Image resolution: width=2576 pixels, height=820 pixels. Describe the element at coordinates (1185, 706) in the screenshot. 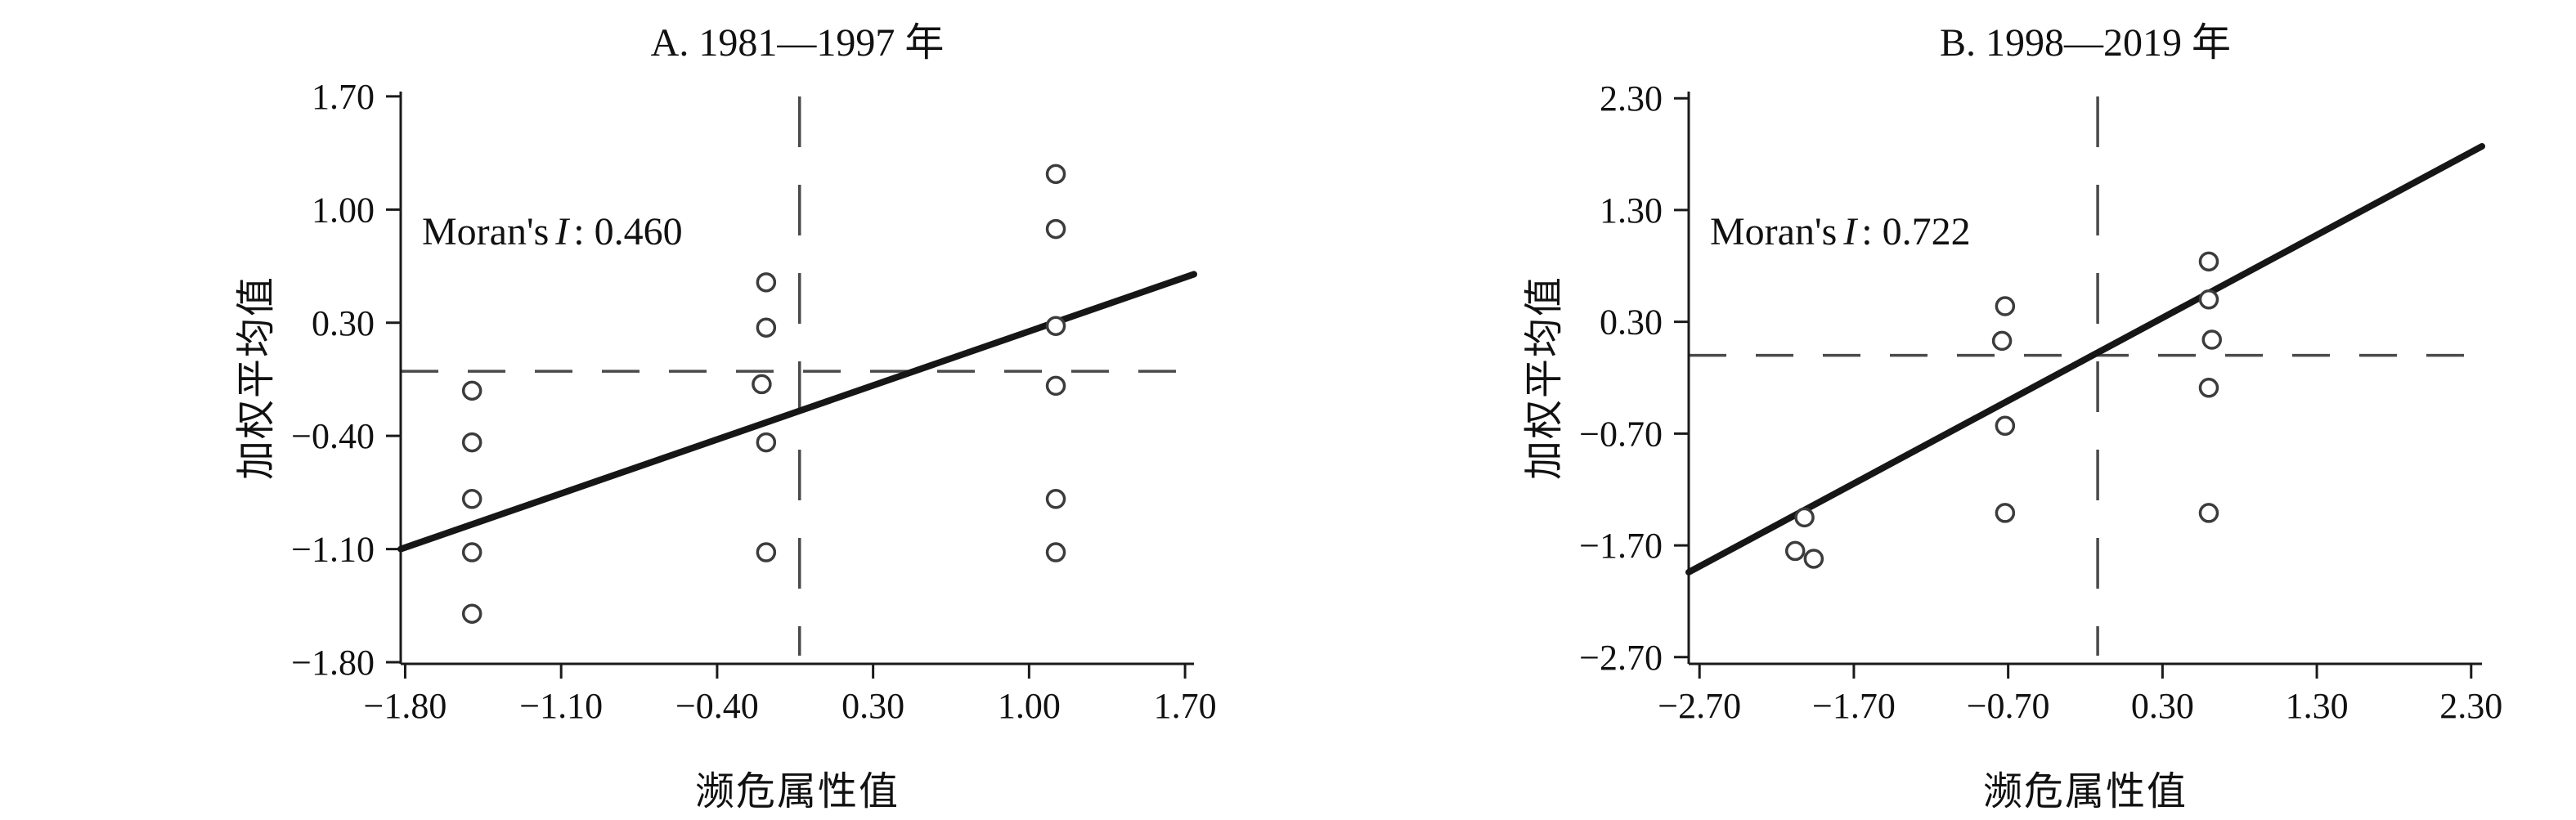

I see `x-tick-label: 1.70` at that location.